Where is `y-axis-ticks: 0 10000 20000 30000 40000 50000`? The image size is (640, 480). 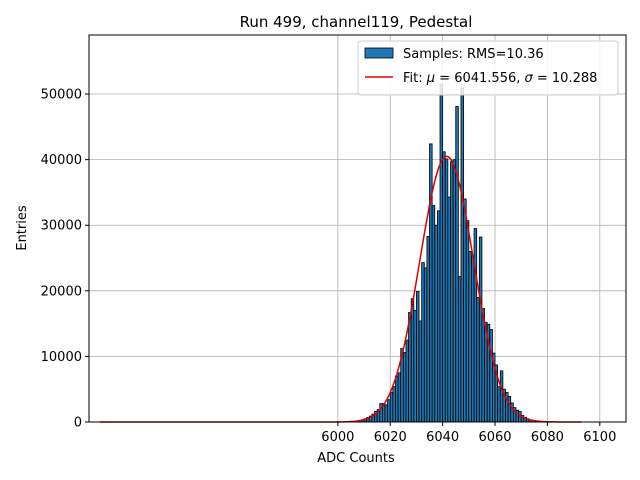 y-axis-ticks: 0 10000 20000 30000 40000 50000 is located at coordinates (65, 259).